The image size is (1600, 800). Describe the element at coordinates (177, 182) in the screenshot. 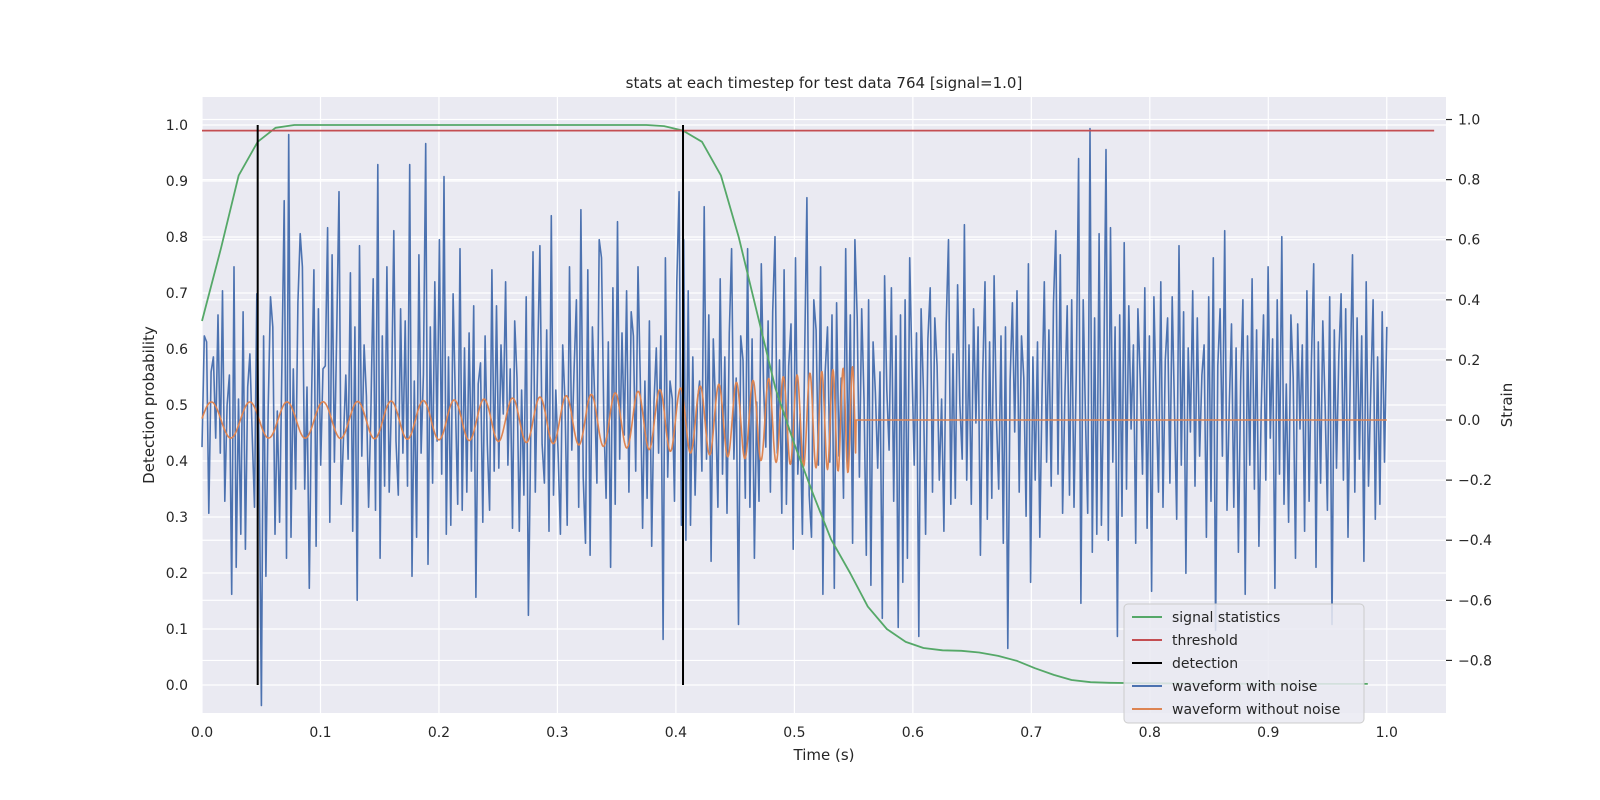

I see `y-left-tick-label: 0.9` at that location.